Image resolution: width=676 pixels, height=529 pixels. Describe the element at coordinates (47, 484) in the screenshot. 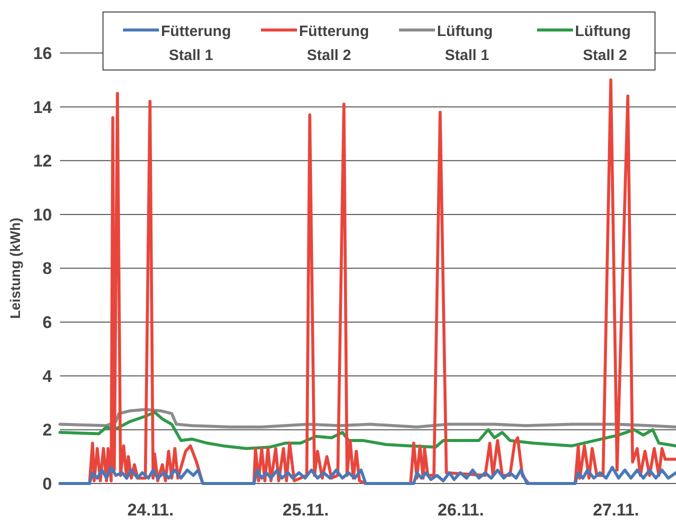

I see `y-tick-label: 0` at that location.